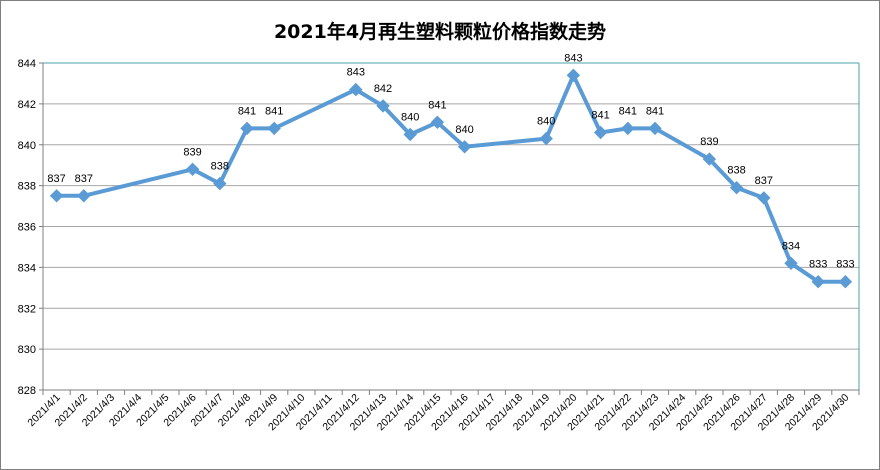  I want to click on y-tick-label-830: 830, so click(27, 350).